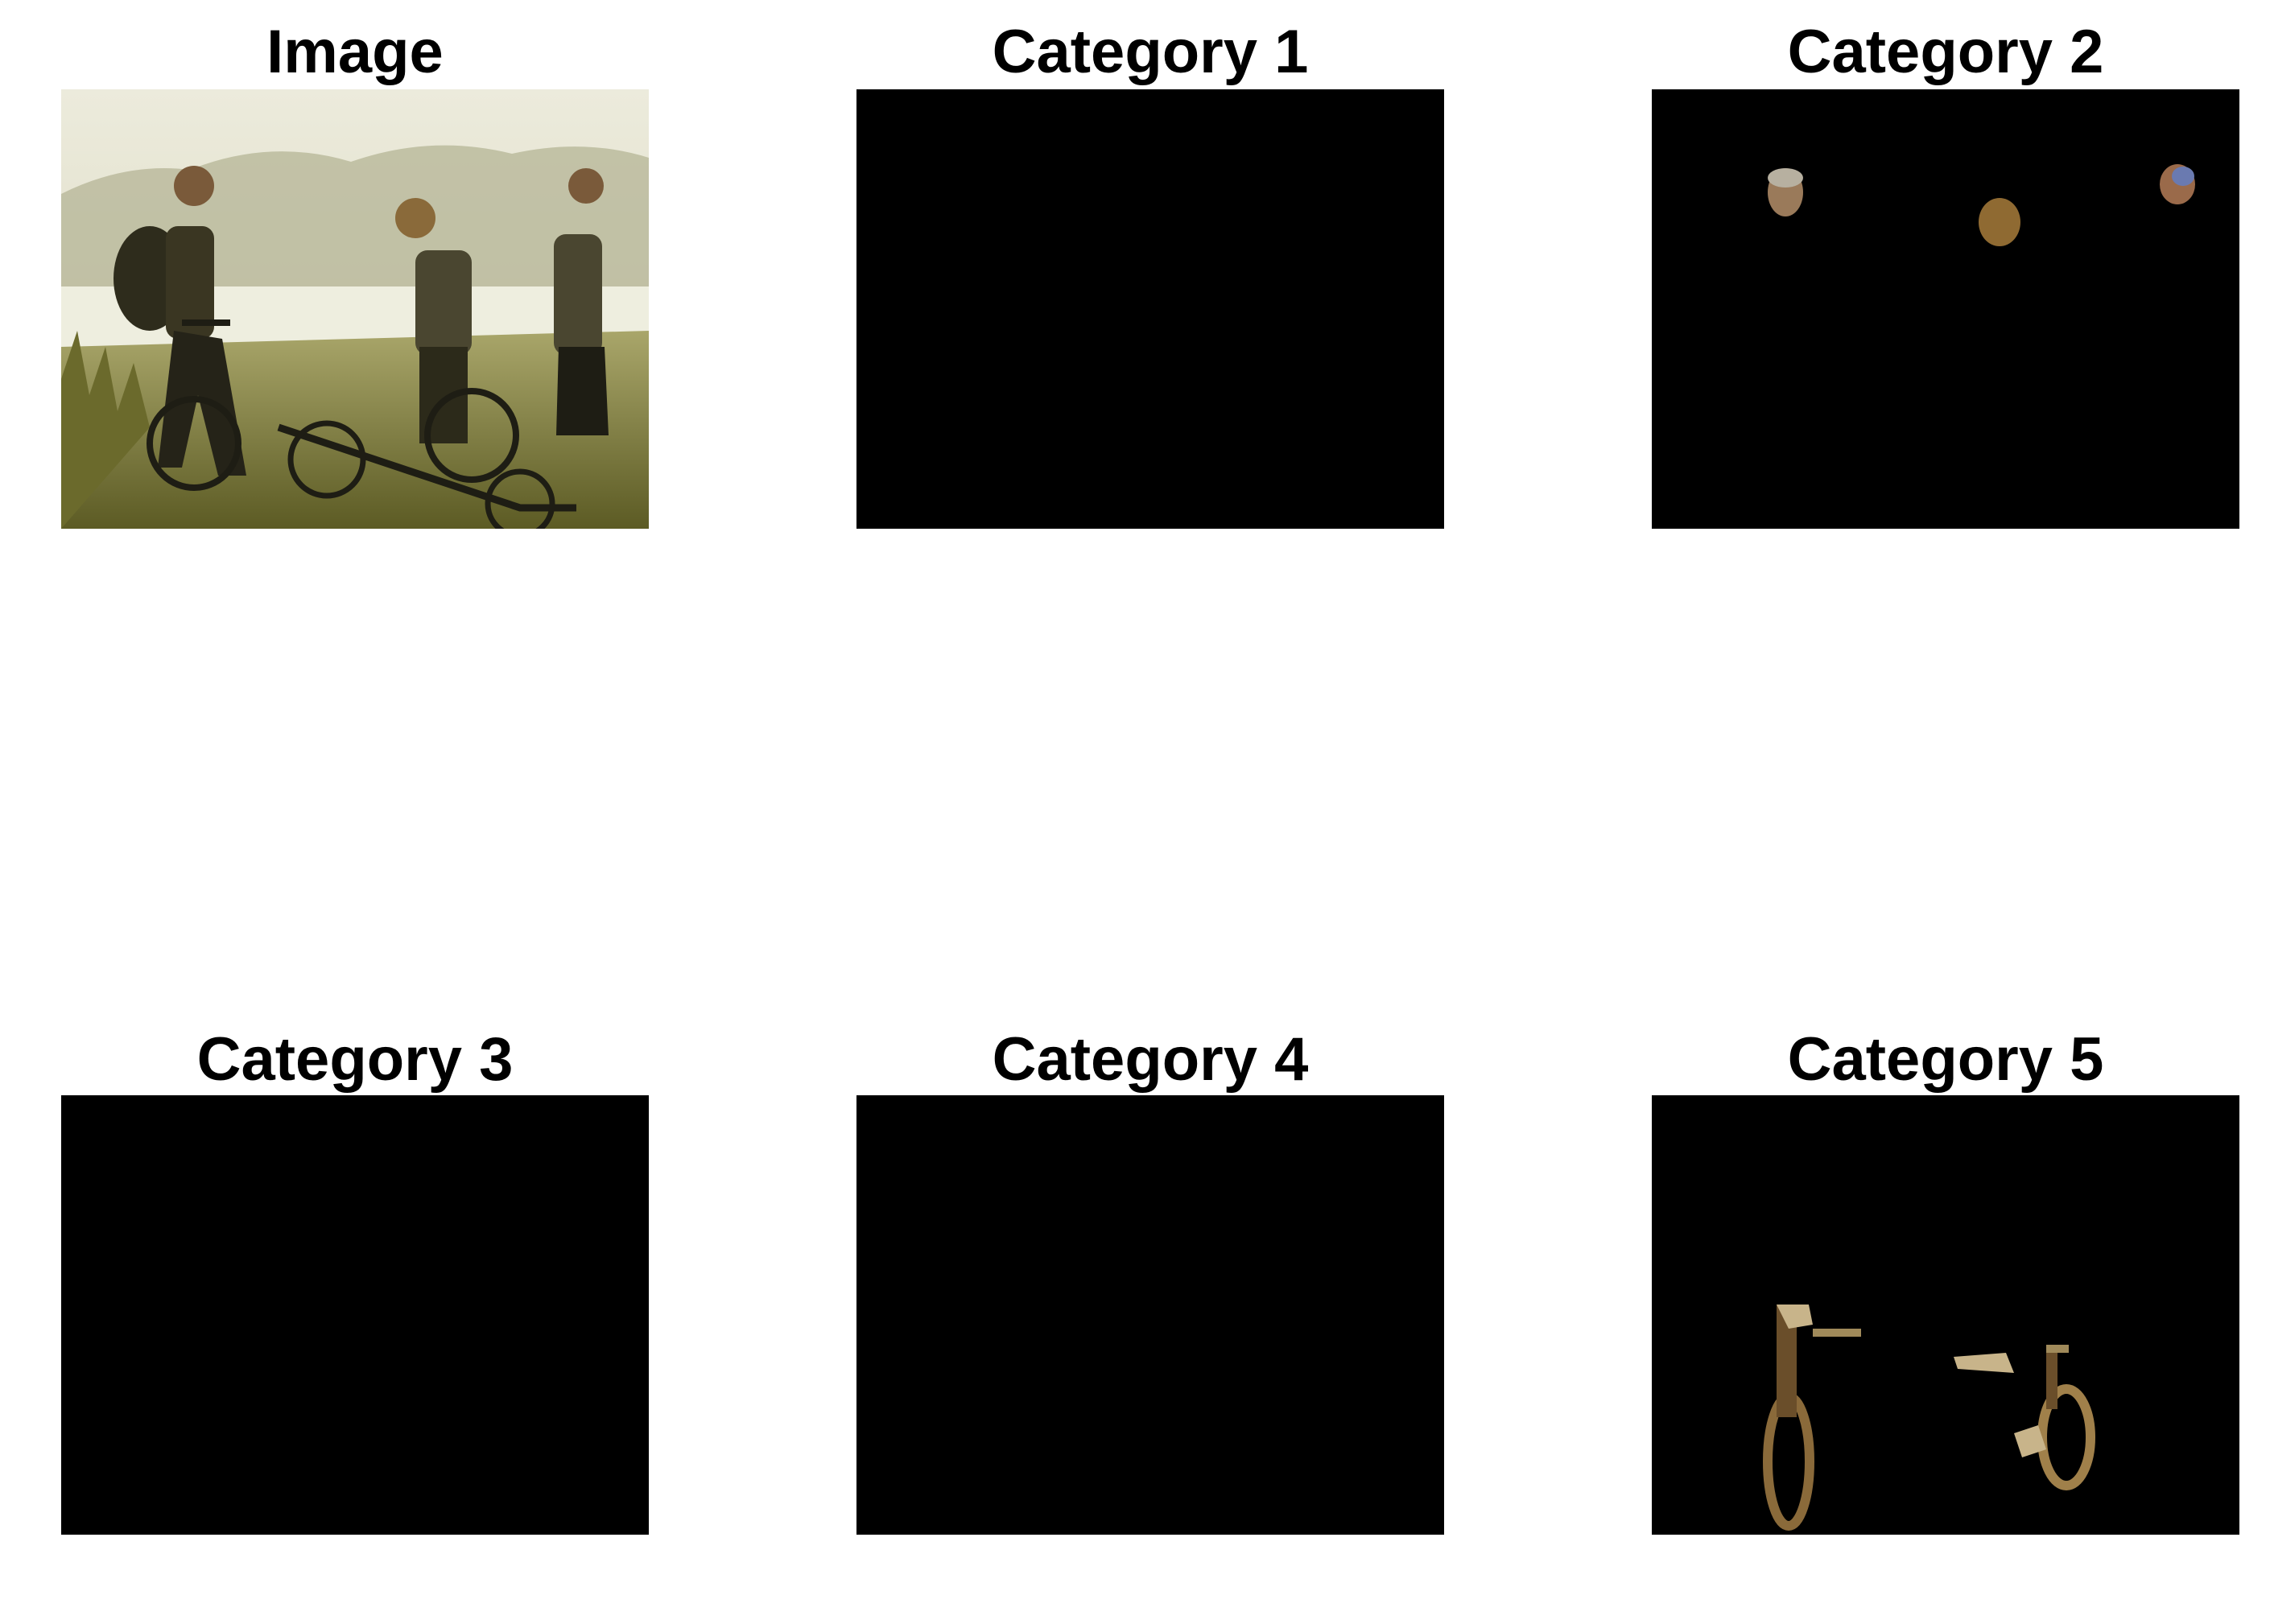  Describe the element at coordinates (1150, 52) in the screenshot. I see `panel-title-category-1: Category 1` at that location.